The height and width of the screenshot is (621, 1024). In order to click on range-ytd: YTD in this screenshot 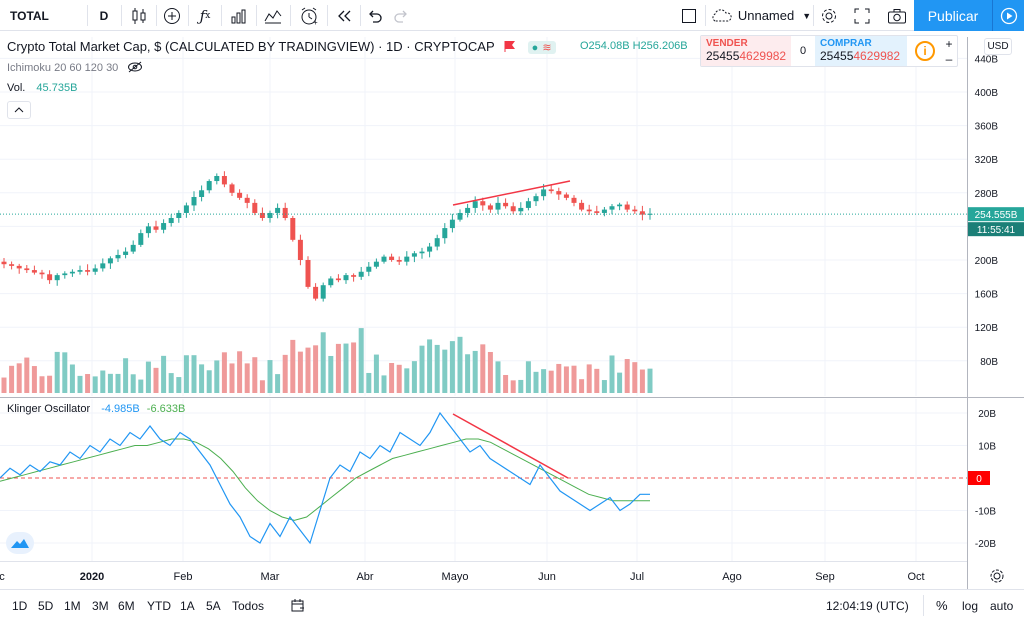, I will do `click(159, 605)`.